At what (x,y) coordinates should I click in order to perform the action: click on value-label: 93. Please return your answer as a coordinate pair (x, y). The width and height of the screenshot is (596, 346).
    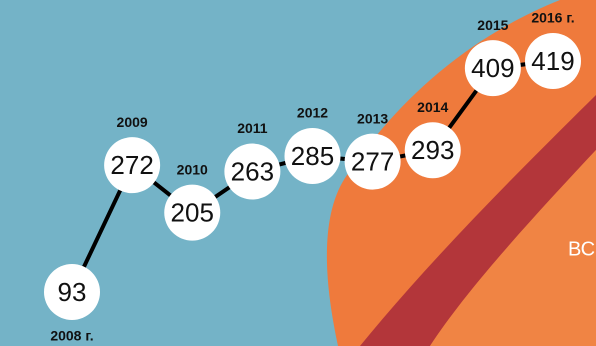
    Looking at the image, I should click on (72, 292).